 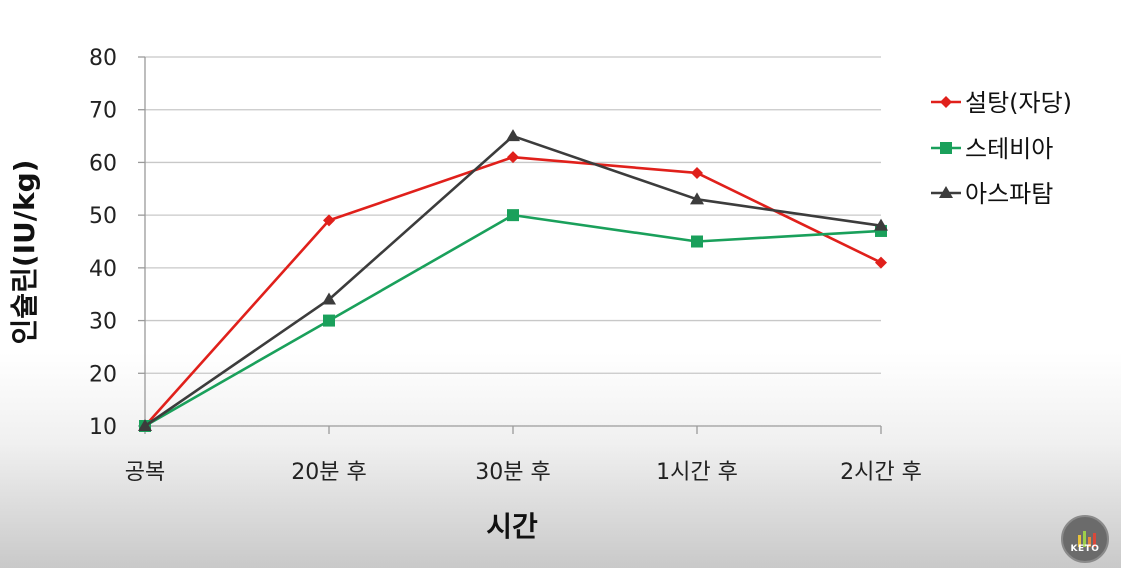 What do you see at coordinates (103, 163) in the screenshot?
I see `y-tick-label: 60` at bounding box center [103, 163].